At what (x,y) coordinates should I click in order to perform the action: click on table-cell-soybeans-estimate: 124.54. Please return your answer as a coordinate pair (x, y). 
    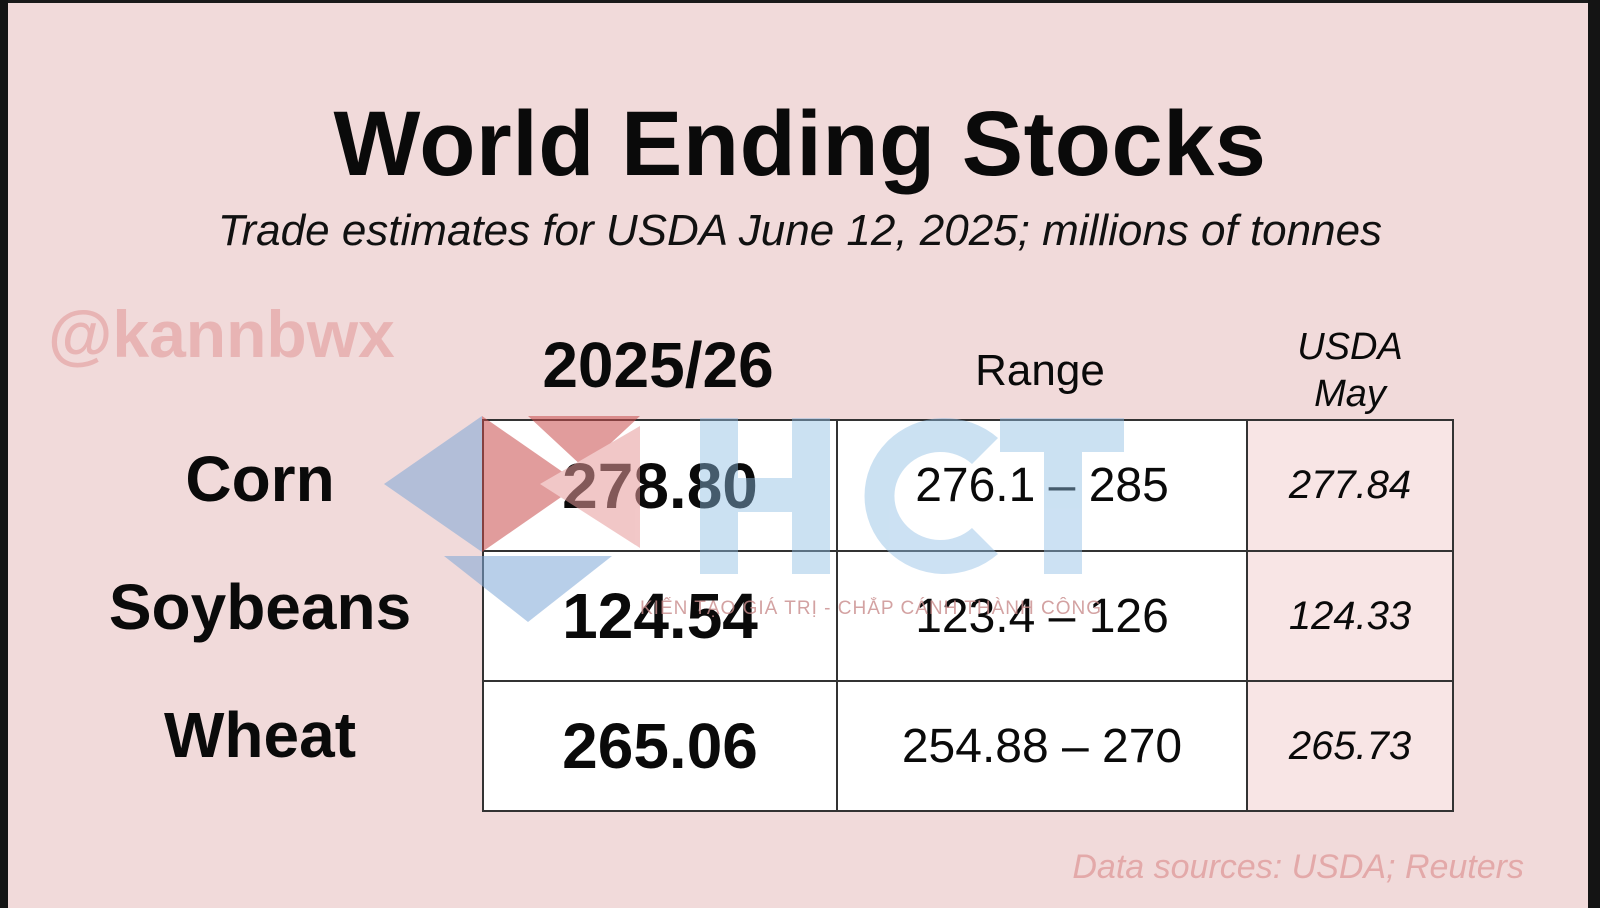
    Looking at the image, I should click on (660, 615).